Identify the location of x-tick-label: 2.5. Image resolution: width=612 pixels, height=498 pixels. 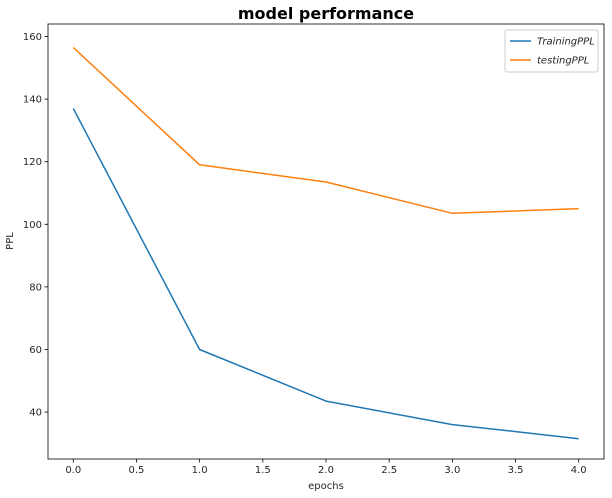
(389, 470).